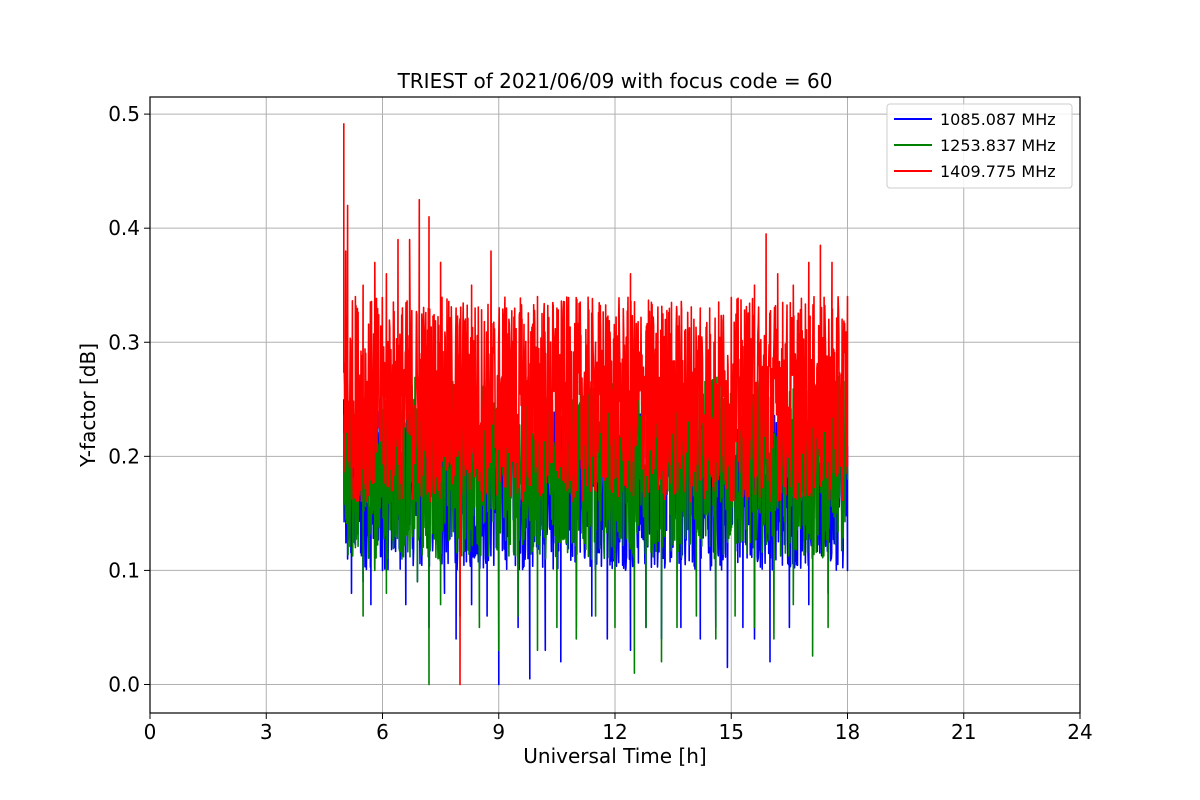 This screenshot has width=1200, height=800. I want to click on x-tick-label: 3, so click(266, 732).